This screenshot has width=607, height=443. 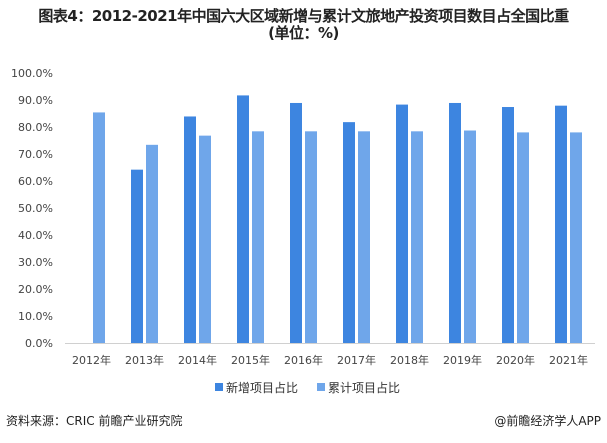 I want to click on x-tick-label: 2020年, so click(x=515, y=360).